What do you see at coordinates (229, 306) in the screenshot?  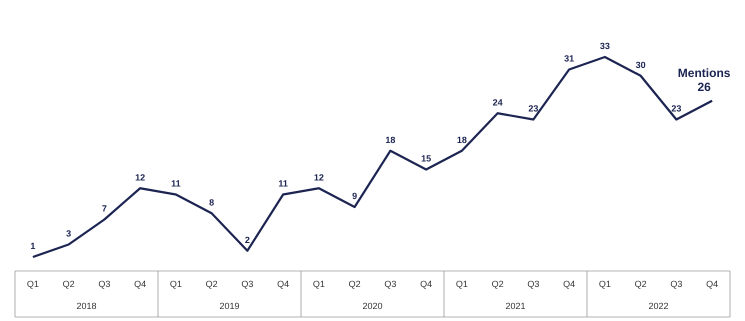 I see `text: 2019` at bounding box center [229, 306].